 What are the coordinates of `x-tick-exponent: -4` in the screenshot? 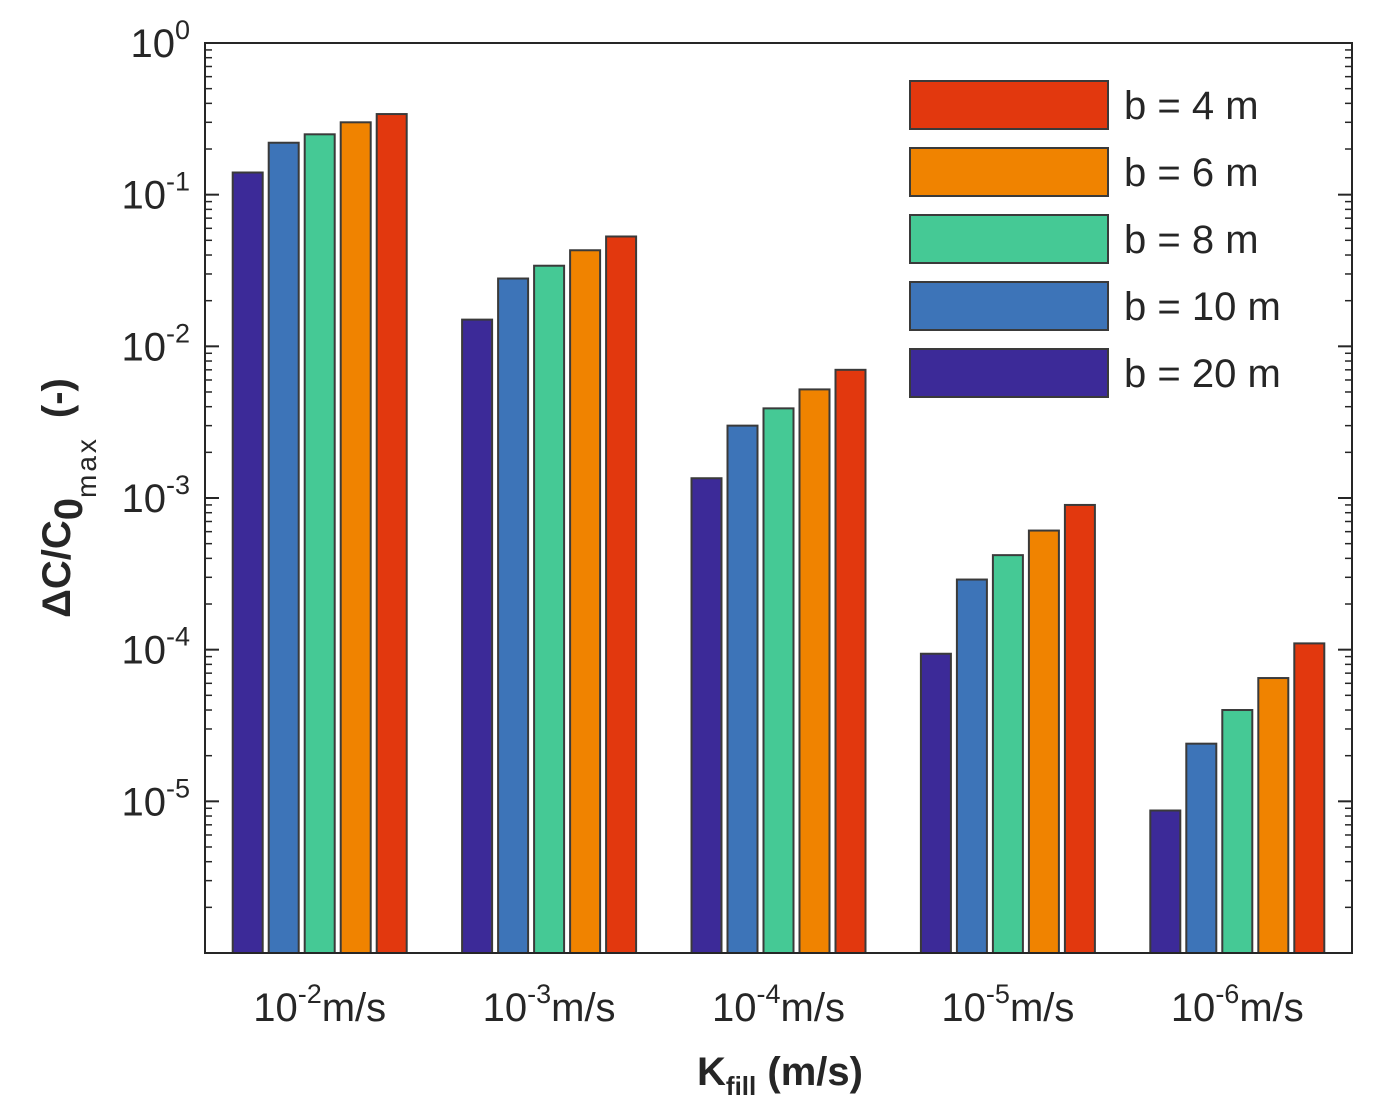 It's located at (769, 994).